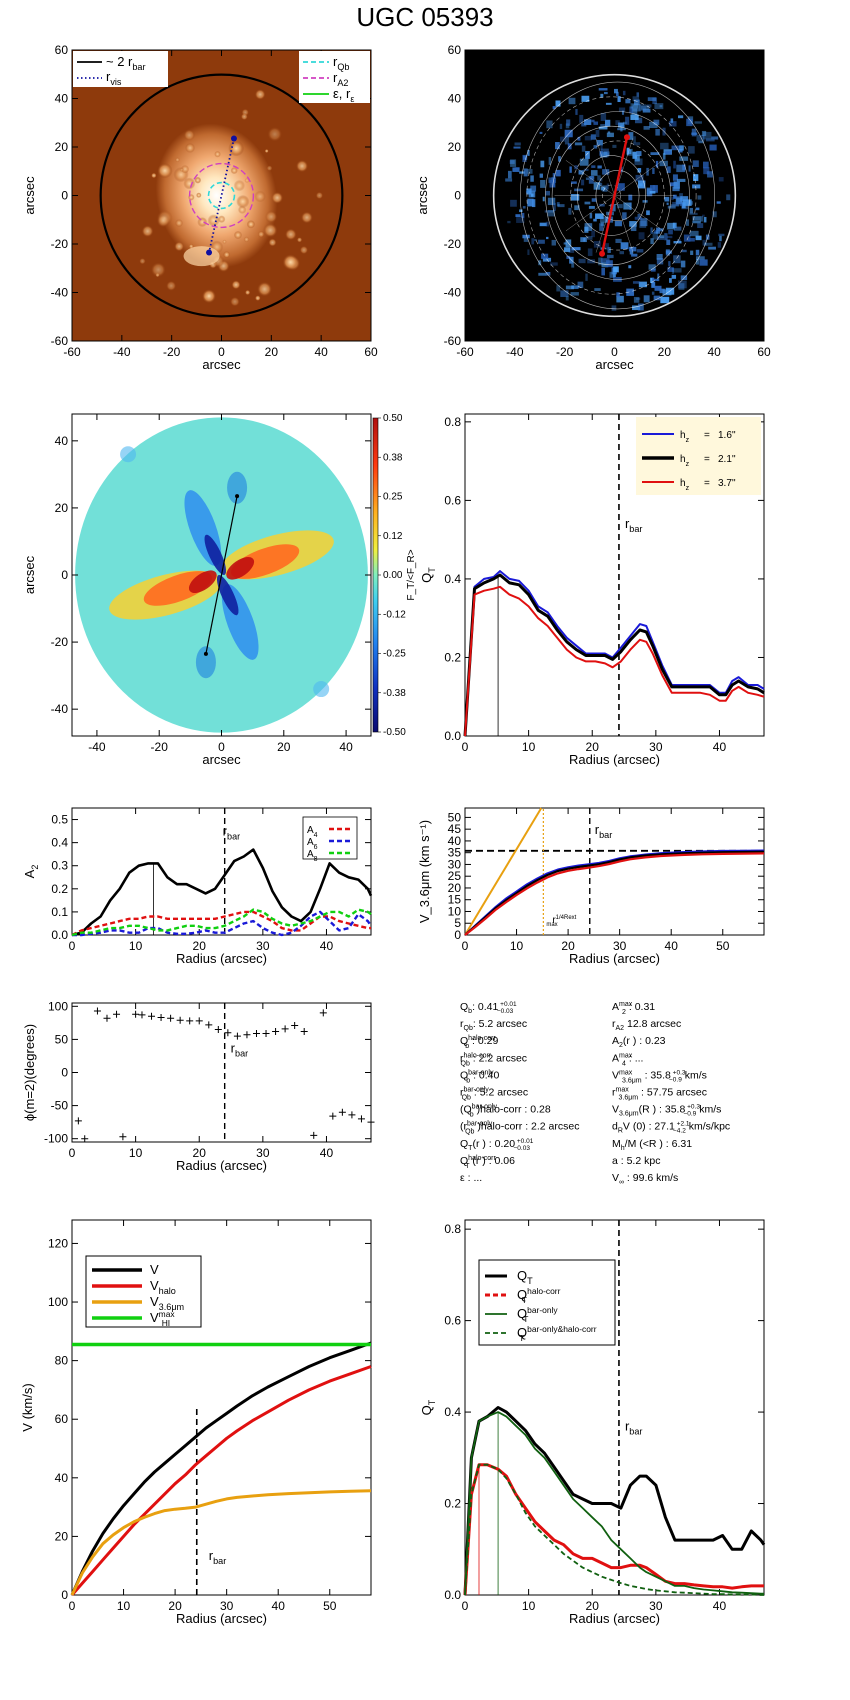  Describe the element at coordinates (727, 483) in the screenshot. I see `qt-legend-value: 3.7''` at that location.